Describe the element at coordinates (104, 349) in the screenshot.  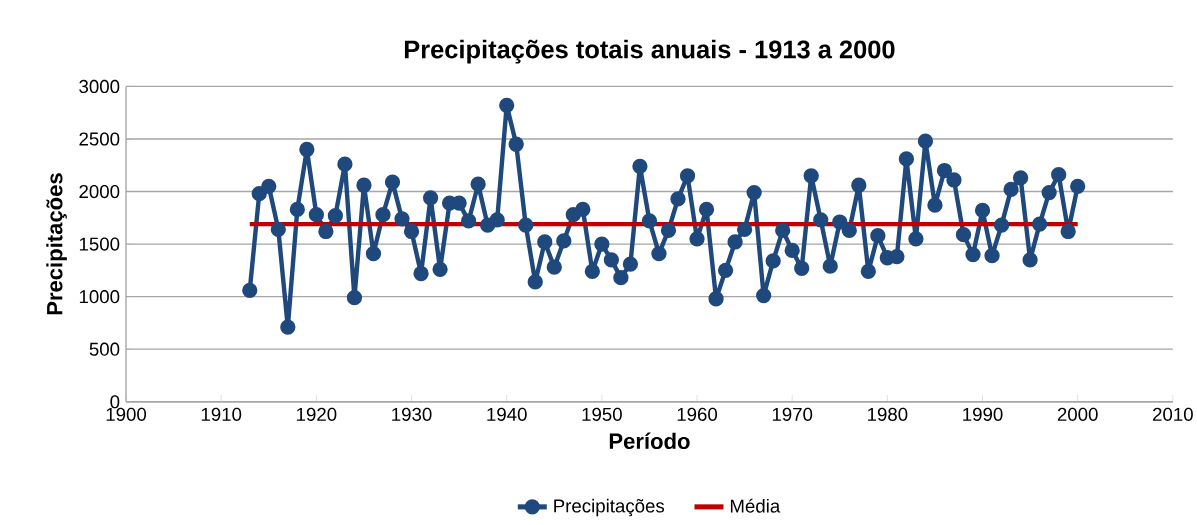
I see `y-tick-label: 500` at that location.